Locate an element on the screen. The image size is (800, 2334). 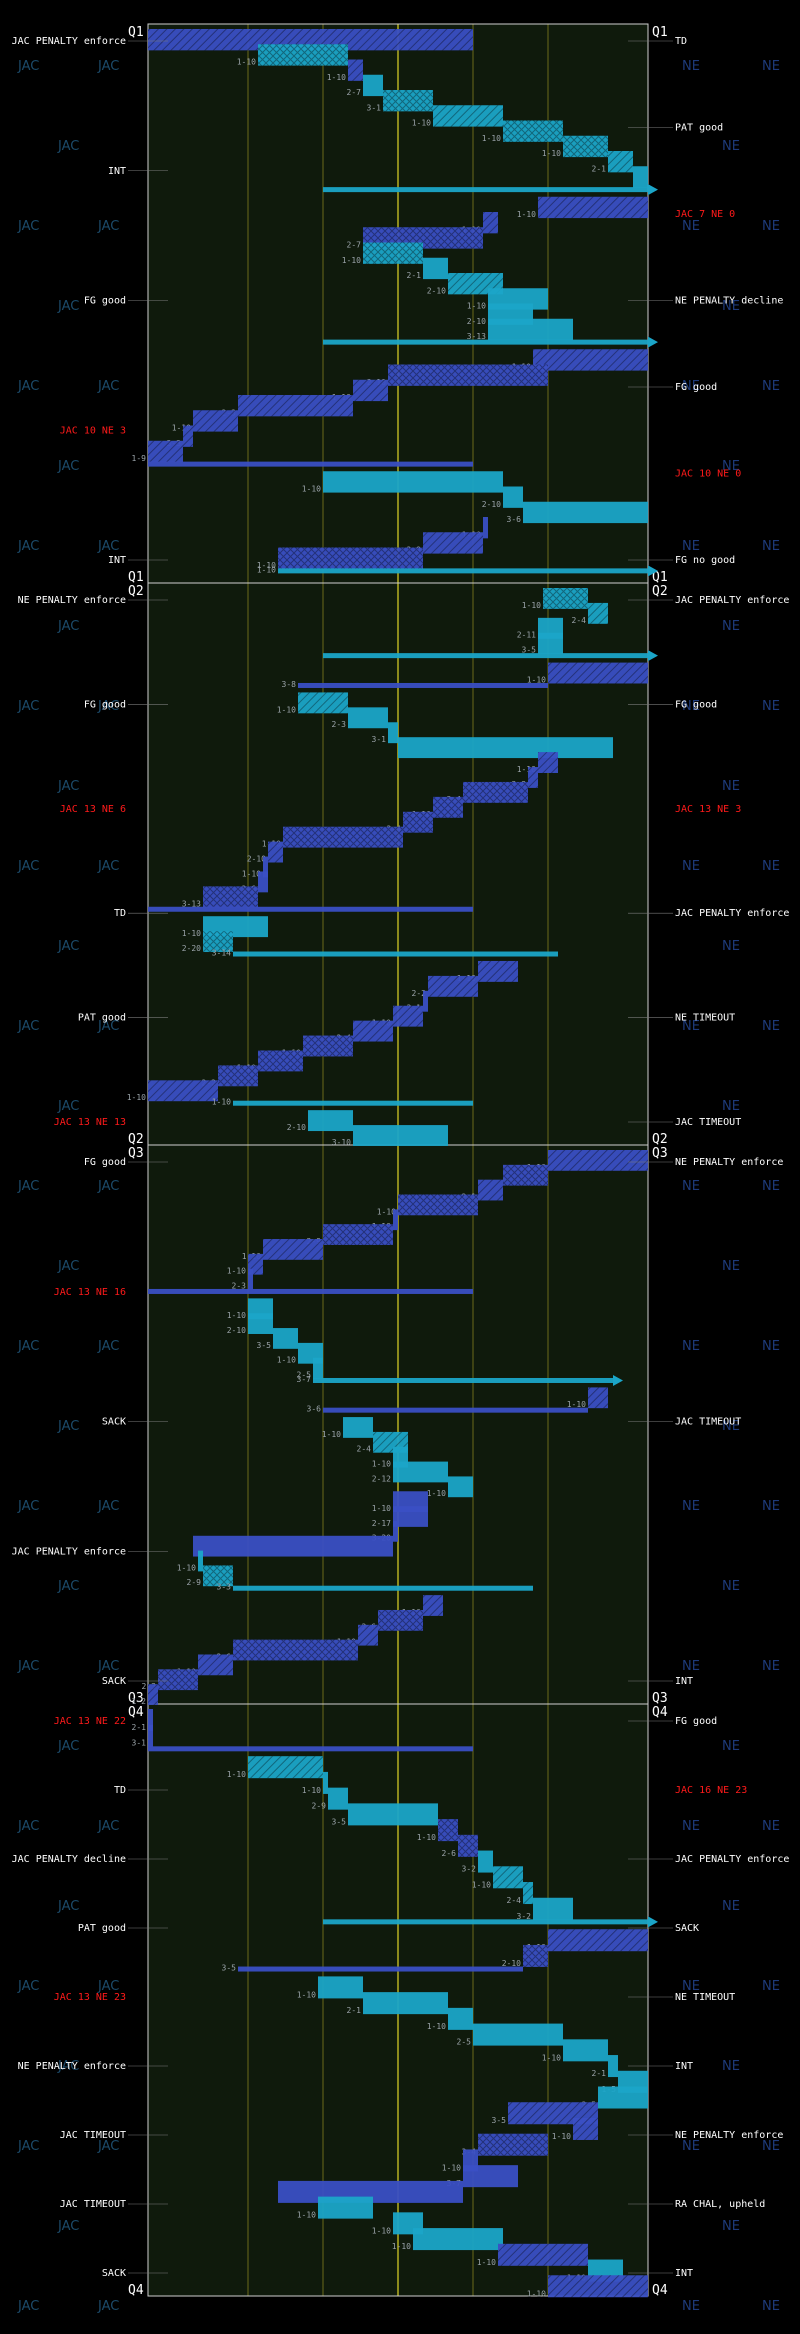
note-left: FG good is located at coordinates (105, 301).